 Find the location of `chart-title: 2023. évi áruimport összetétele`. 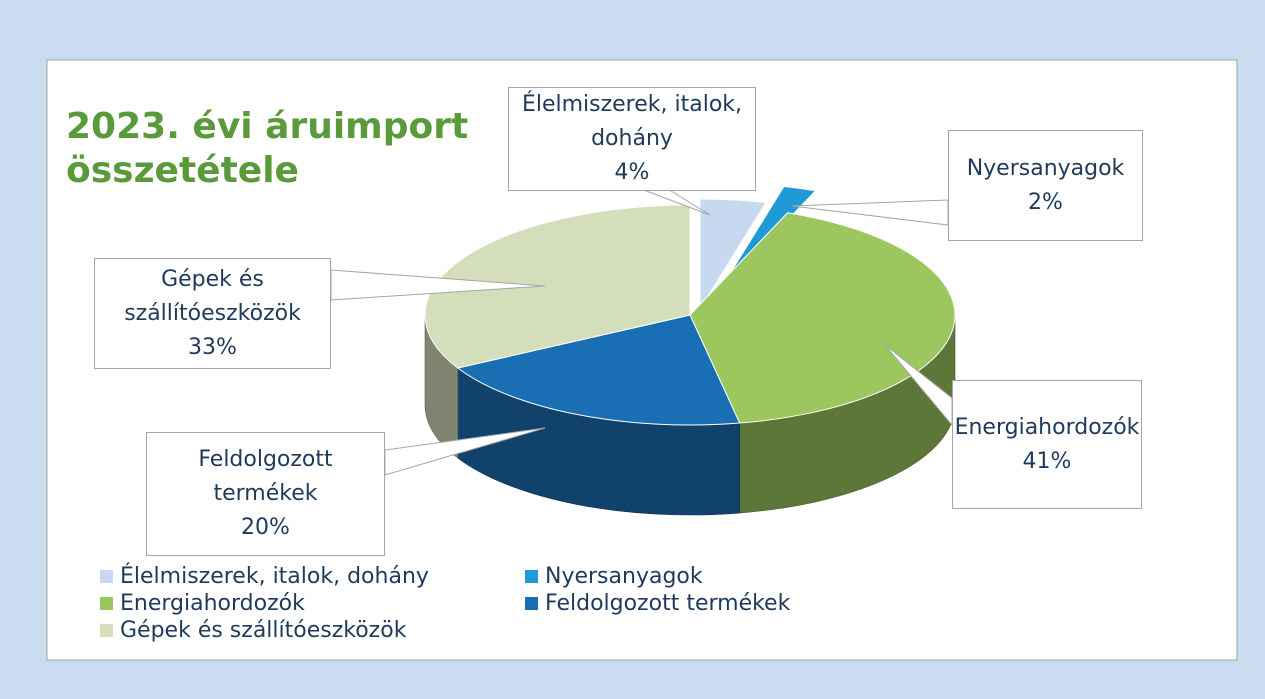

chart-title: 2023. évi áruimport összetétele is located at coordinates (267, 148).